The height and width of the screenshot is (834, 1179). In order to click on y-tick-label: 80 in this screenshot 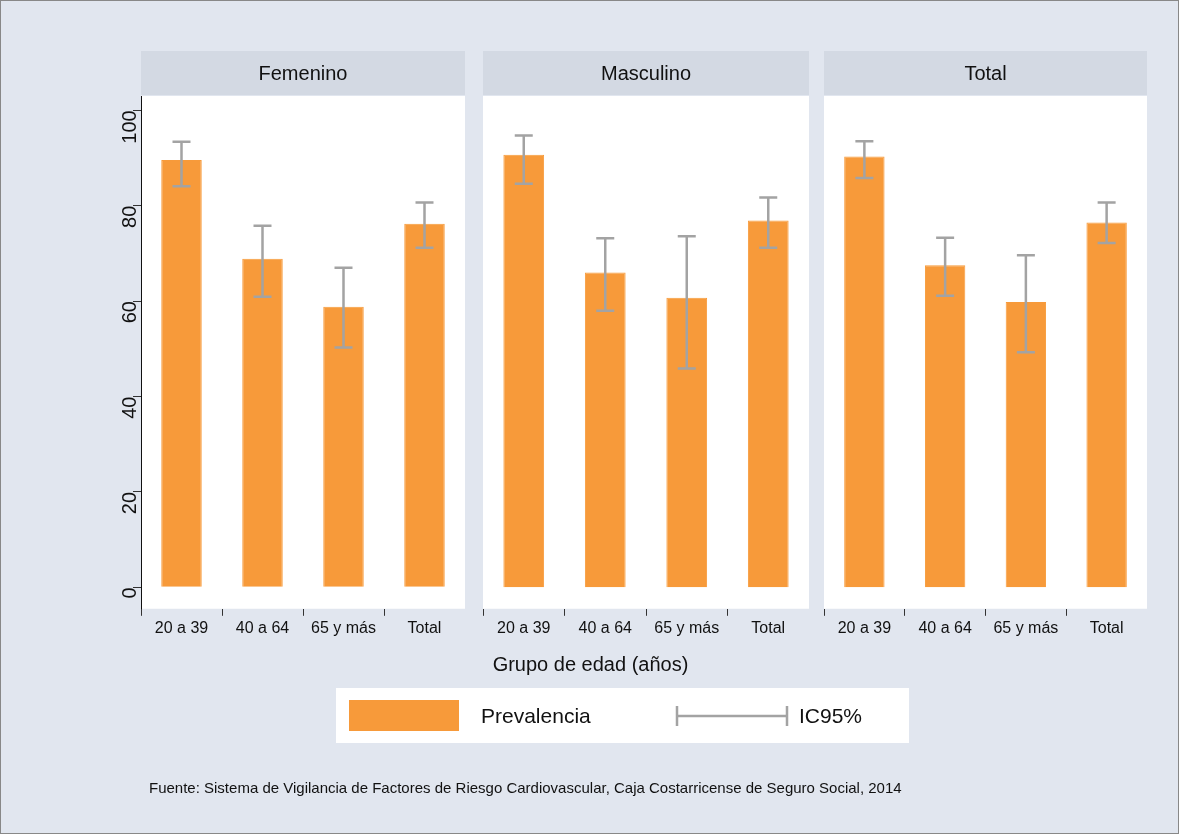, I will do `click(128, 216)`.